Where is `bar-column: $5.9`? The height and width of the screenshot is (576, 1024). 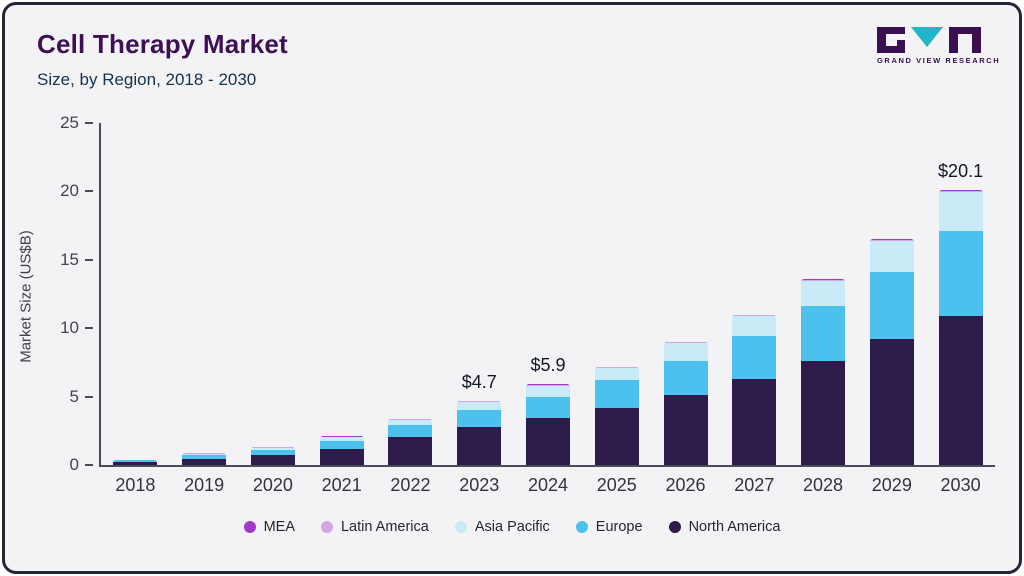 bar-column: $5.9 is located at coordinates (548, 294).